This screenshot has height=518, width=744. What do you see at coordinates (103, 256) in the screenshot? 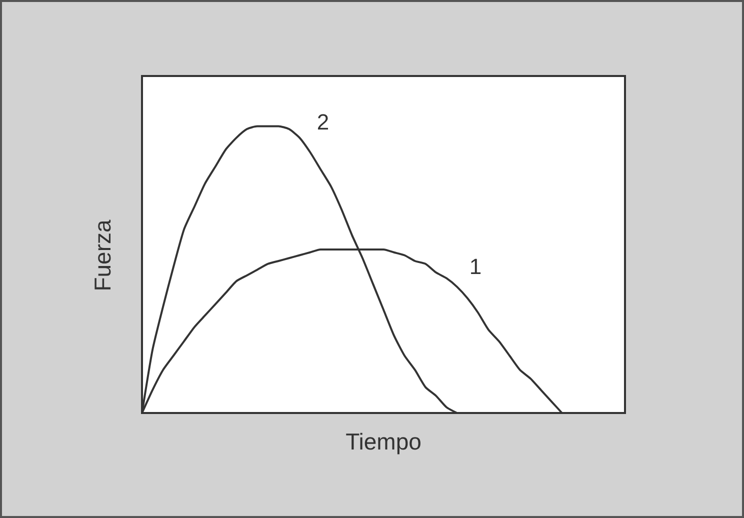
I see `y-axis-title: Fuerza` at bounding box center [103, 256].